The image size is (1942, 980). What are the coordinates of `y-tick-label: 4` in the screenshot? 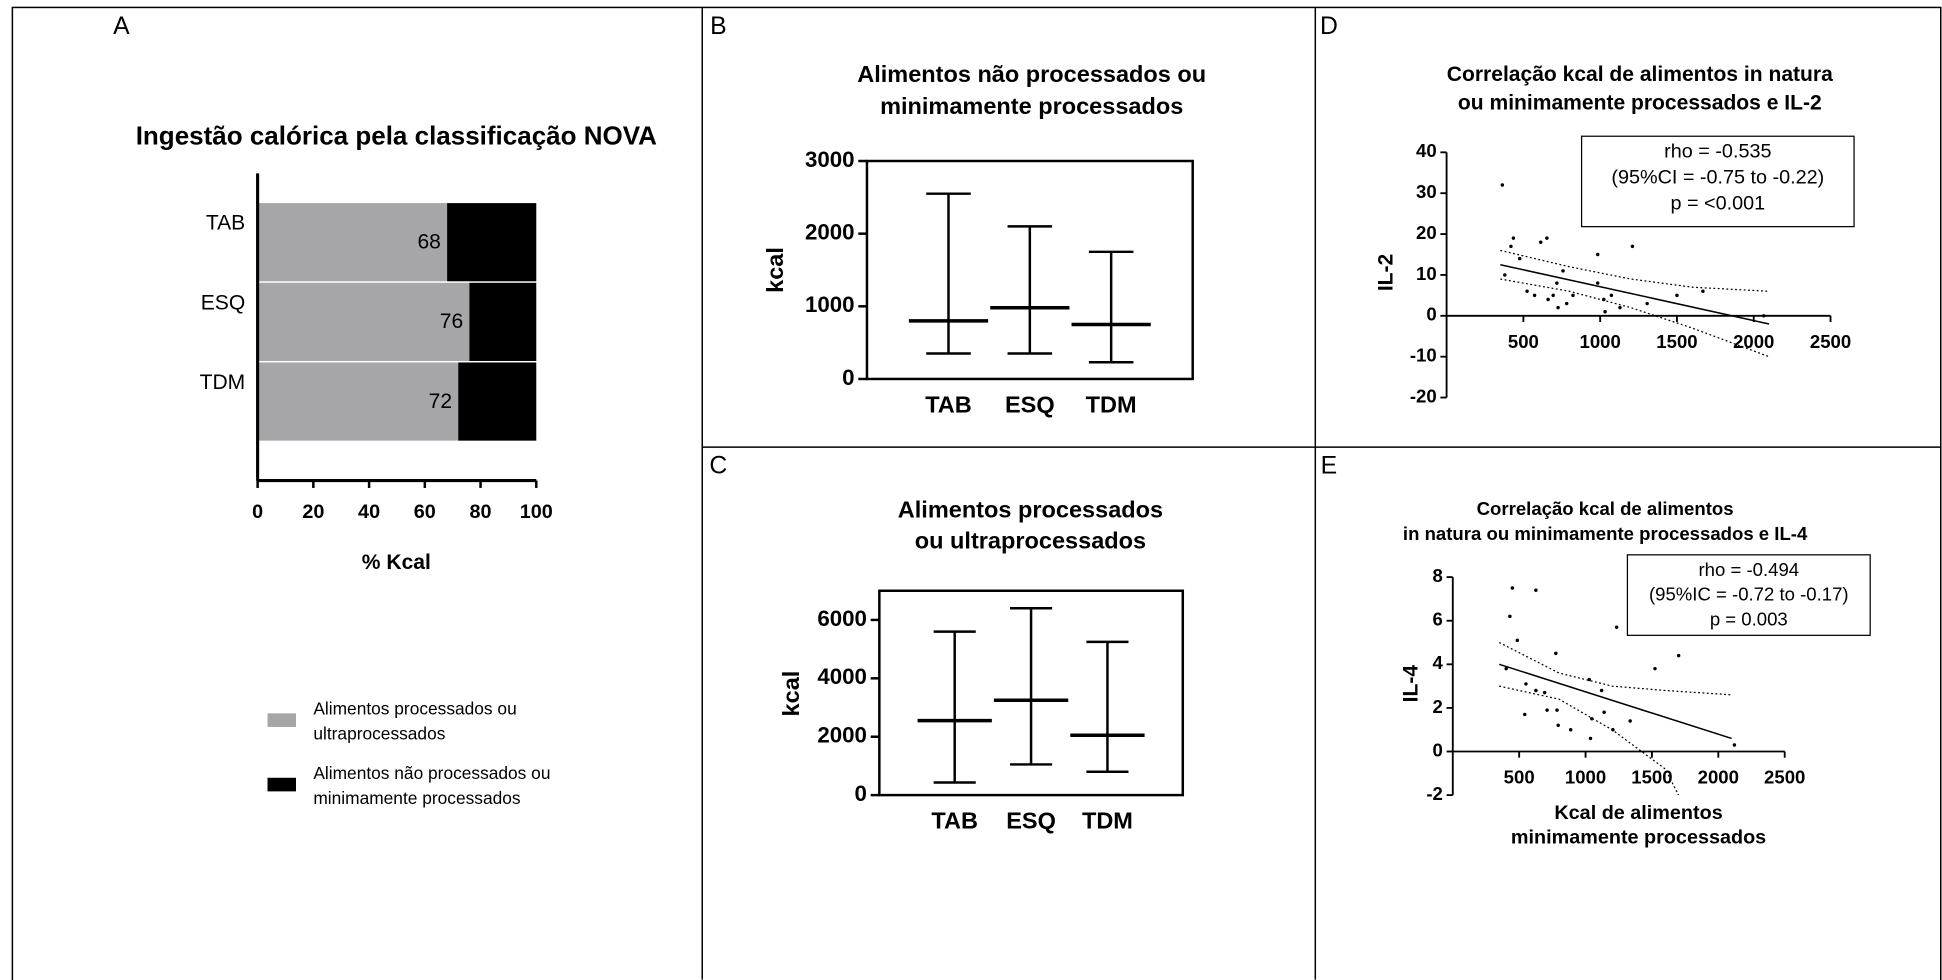 It's located at (1438, 662).